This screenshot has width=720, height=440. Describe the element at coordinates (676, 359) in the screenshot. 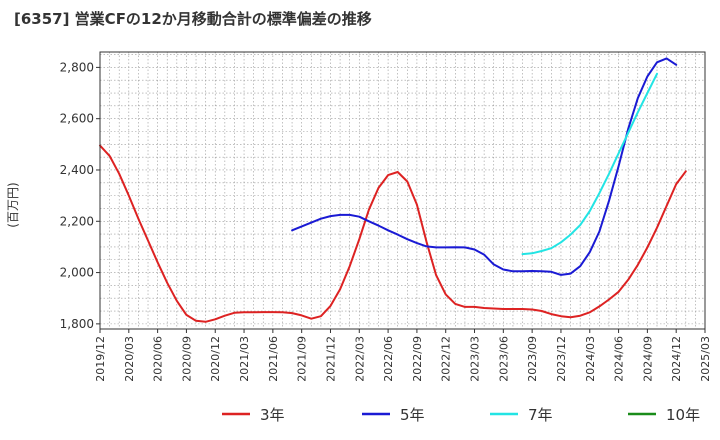

I see `x-tick-label: 2024/12` at that location.